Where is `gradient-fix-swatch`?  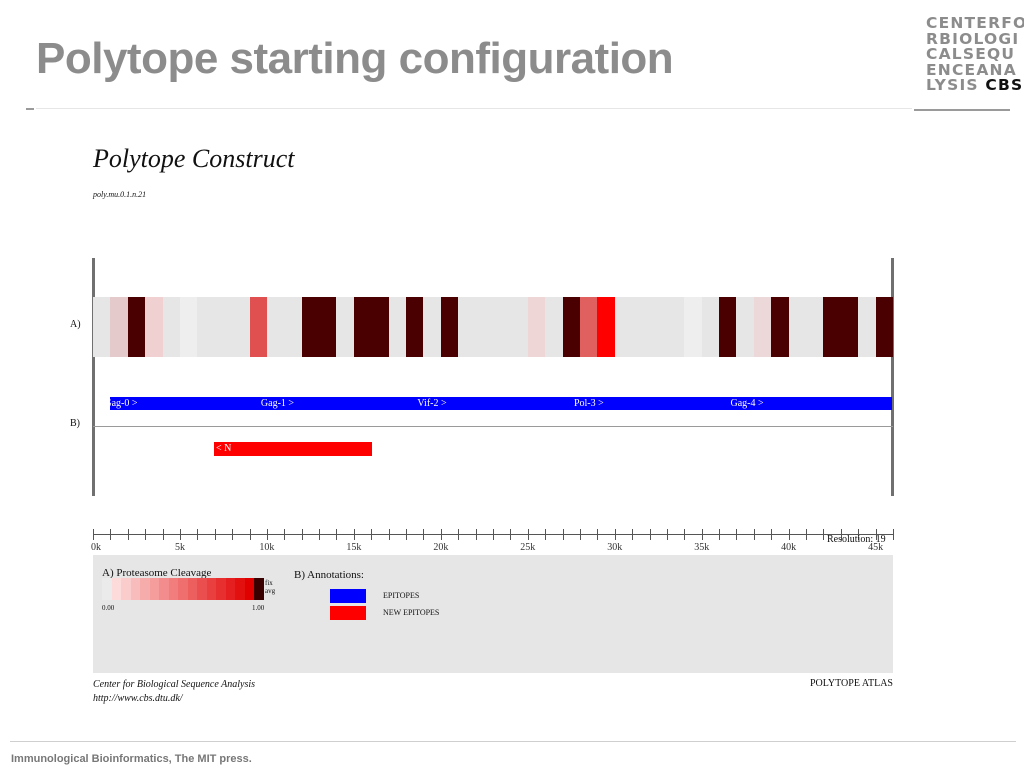 gradient-fix-swatch is located at coordinates (259, 589).